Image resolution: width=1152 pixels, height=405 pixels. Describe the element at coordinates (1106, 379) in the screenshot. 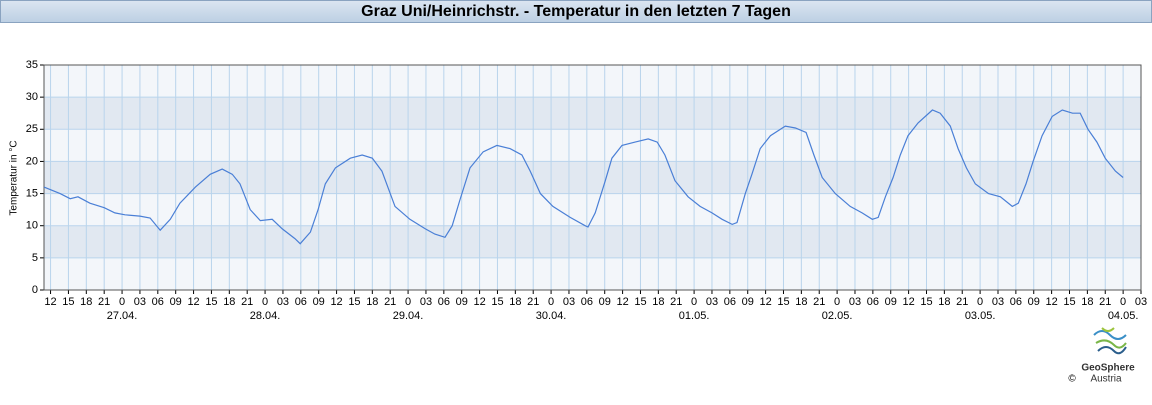

I see `logo-sub: Austria` at that location.